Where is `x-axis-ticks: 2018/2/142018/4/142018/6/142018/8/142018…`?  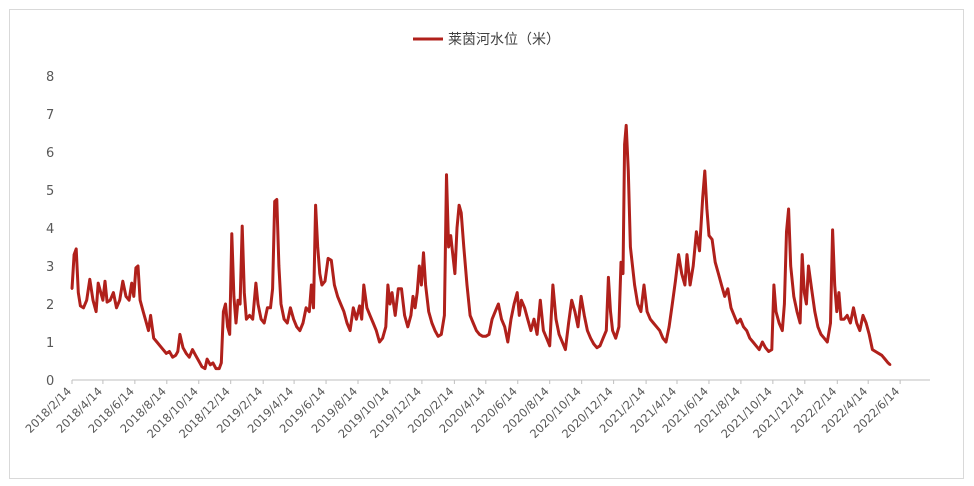 x-axis-ticks: 2018/2/142018/4/142018/6/142018/8/142018… is located at coordinates (463, 412).